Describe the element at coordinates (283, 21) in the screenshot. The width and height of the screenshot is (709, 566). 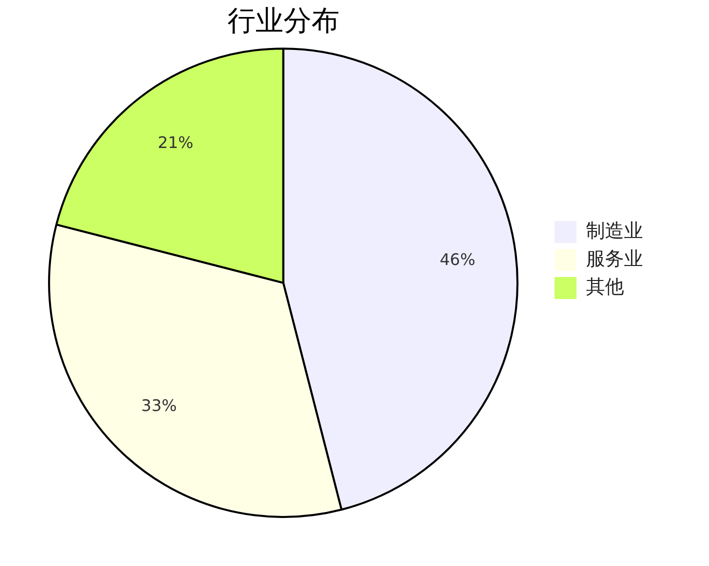
I see `chart-title: 行业分布` at that location.